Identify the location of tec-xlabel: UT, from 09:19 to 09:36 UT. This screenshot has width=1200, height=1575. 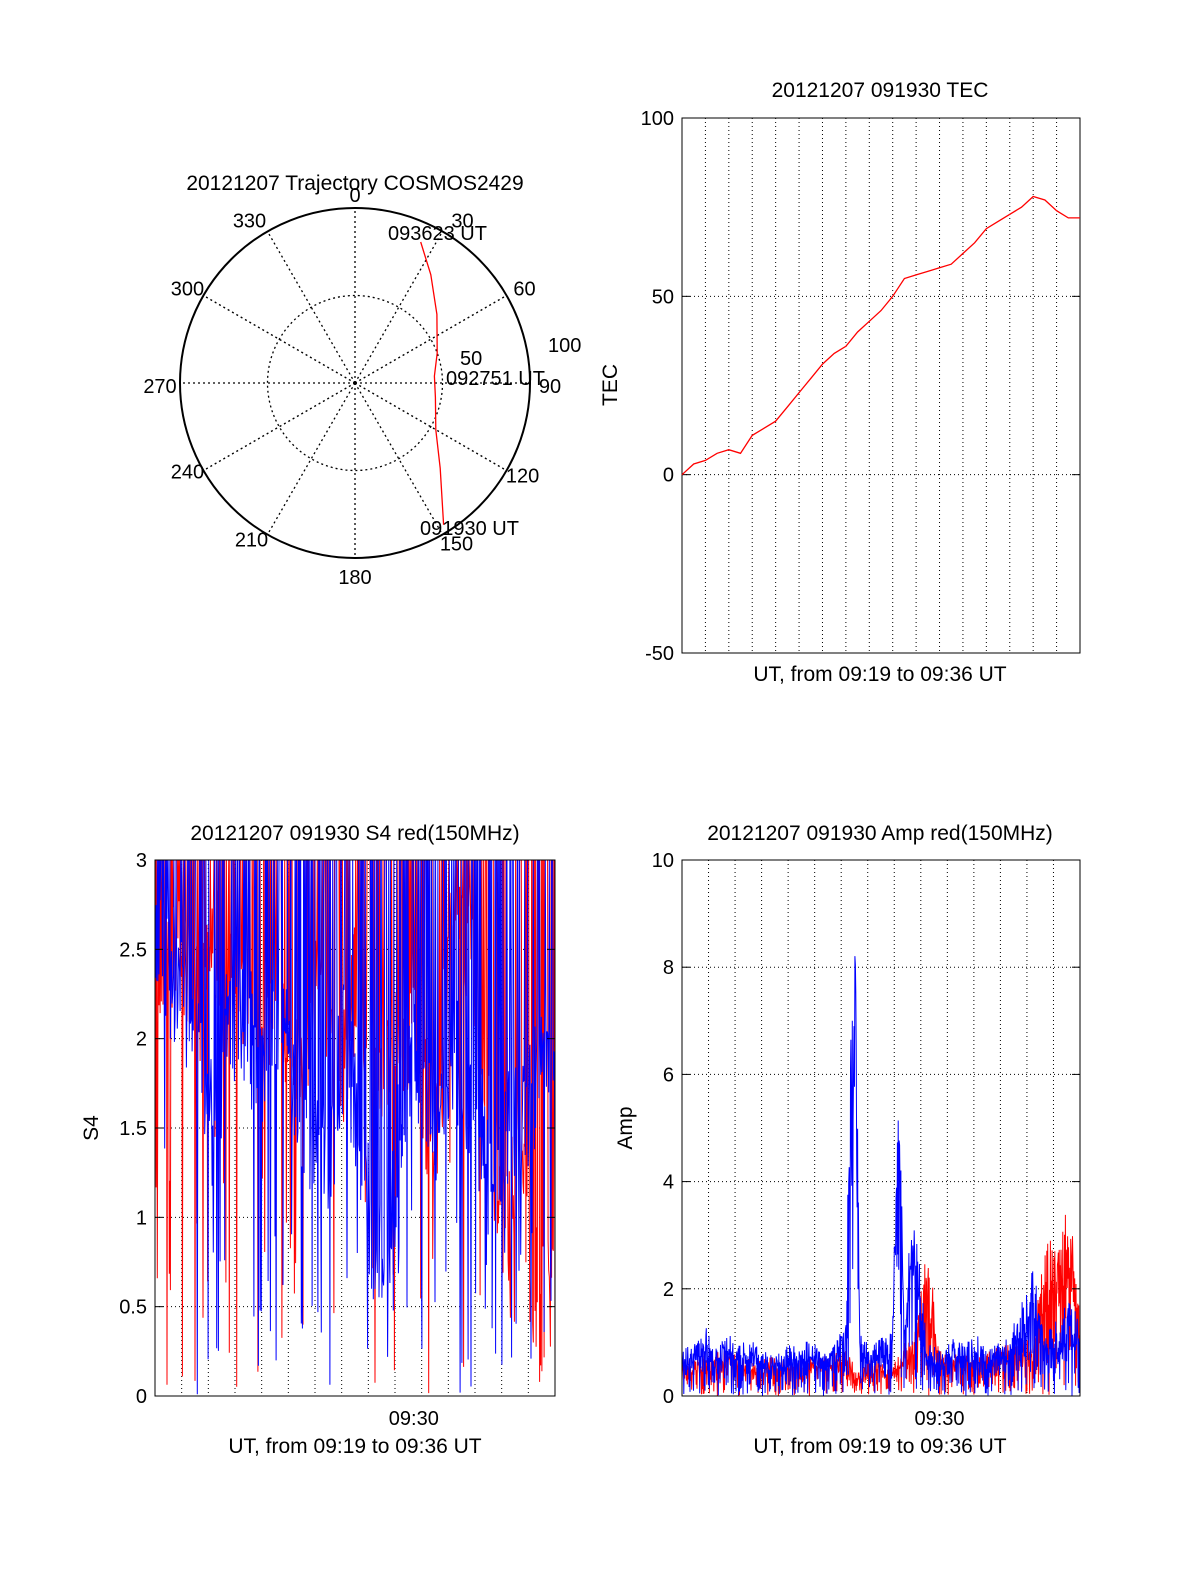
(879, 674).